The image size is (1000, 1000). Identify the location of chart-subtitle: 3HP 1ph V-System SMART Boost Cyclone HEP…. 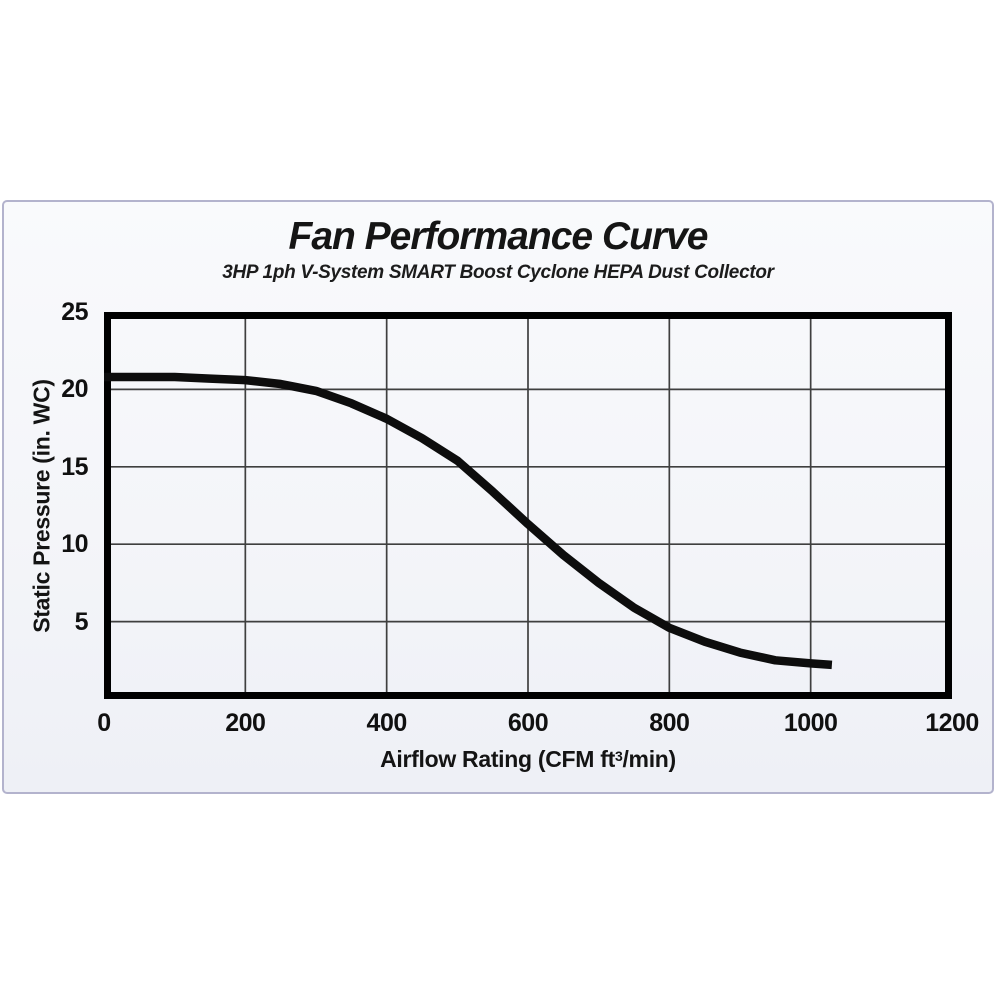
(498, 272).